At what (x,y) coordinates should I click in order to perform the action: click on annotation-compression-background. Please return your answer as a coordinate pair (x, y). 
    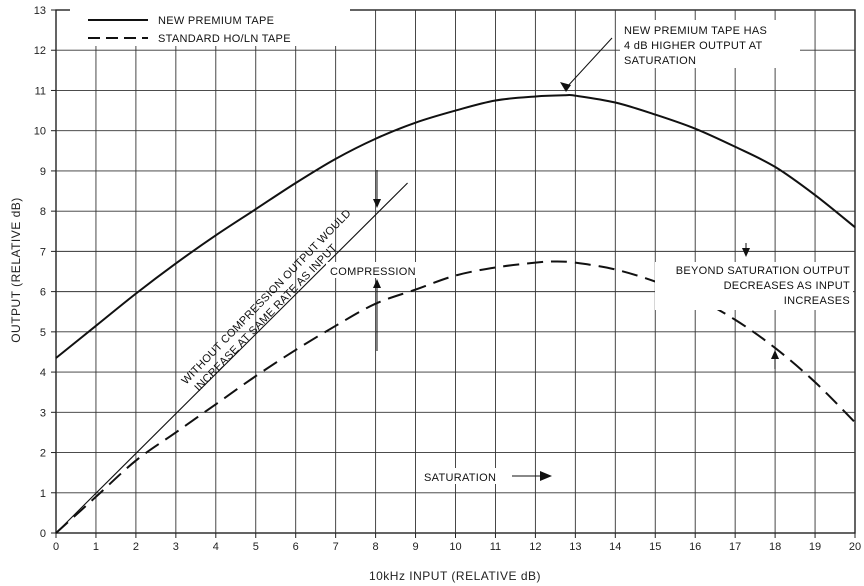
    Looking at the image, I should click on (374, 270).